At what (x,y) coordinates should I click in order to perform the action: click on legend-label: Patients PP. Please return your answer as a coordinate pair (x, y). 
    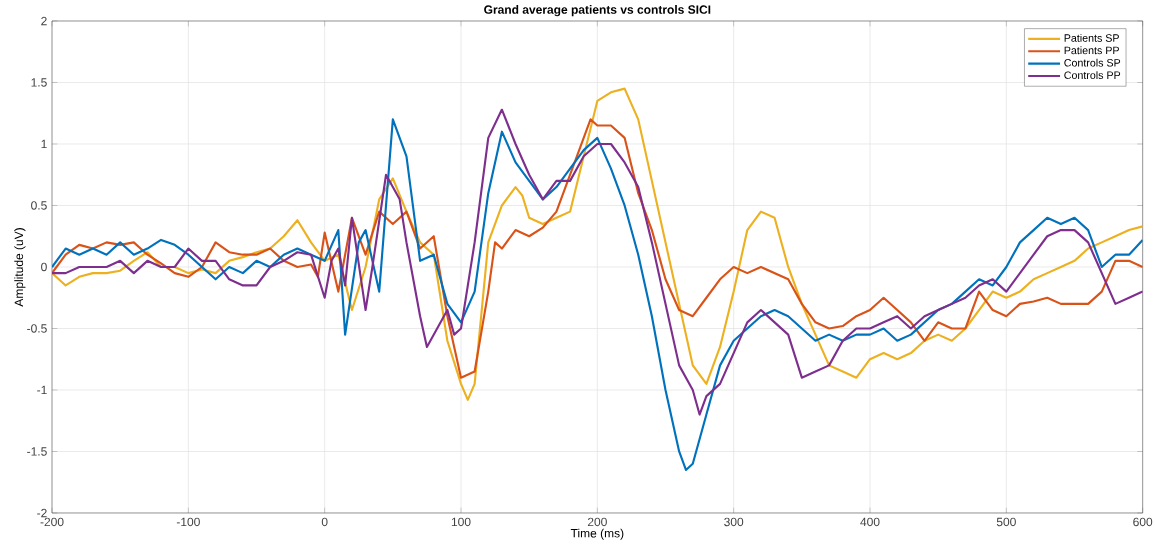
    Looking at the image, I should click on (1091, 50).